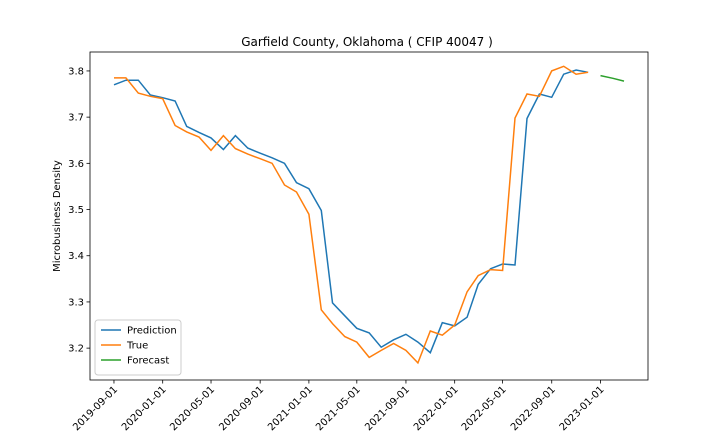 This screenshot has height=432, width=720. I want to click on legend-box, so click(138, 347).